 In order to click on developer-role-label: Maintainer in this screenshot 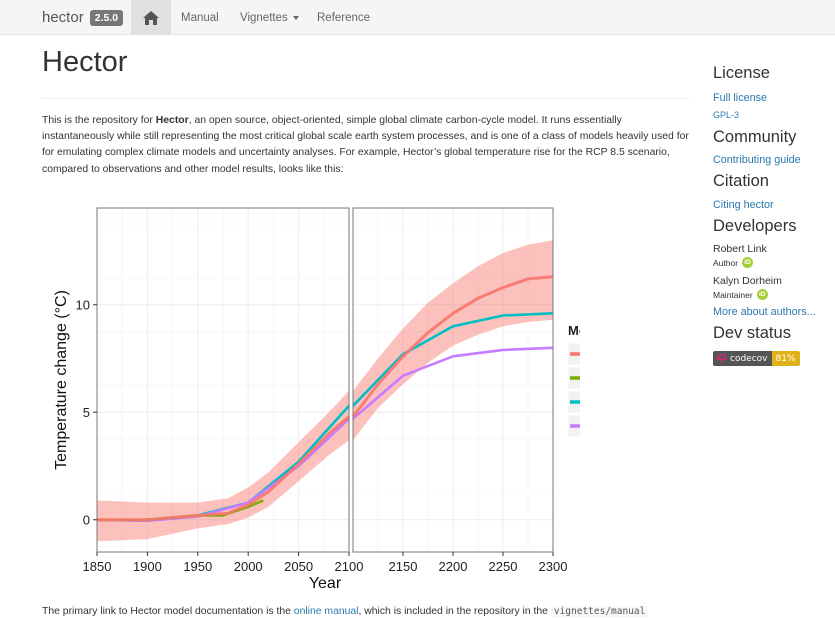, I will do `click(733, 294)`.